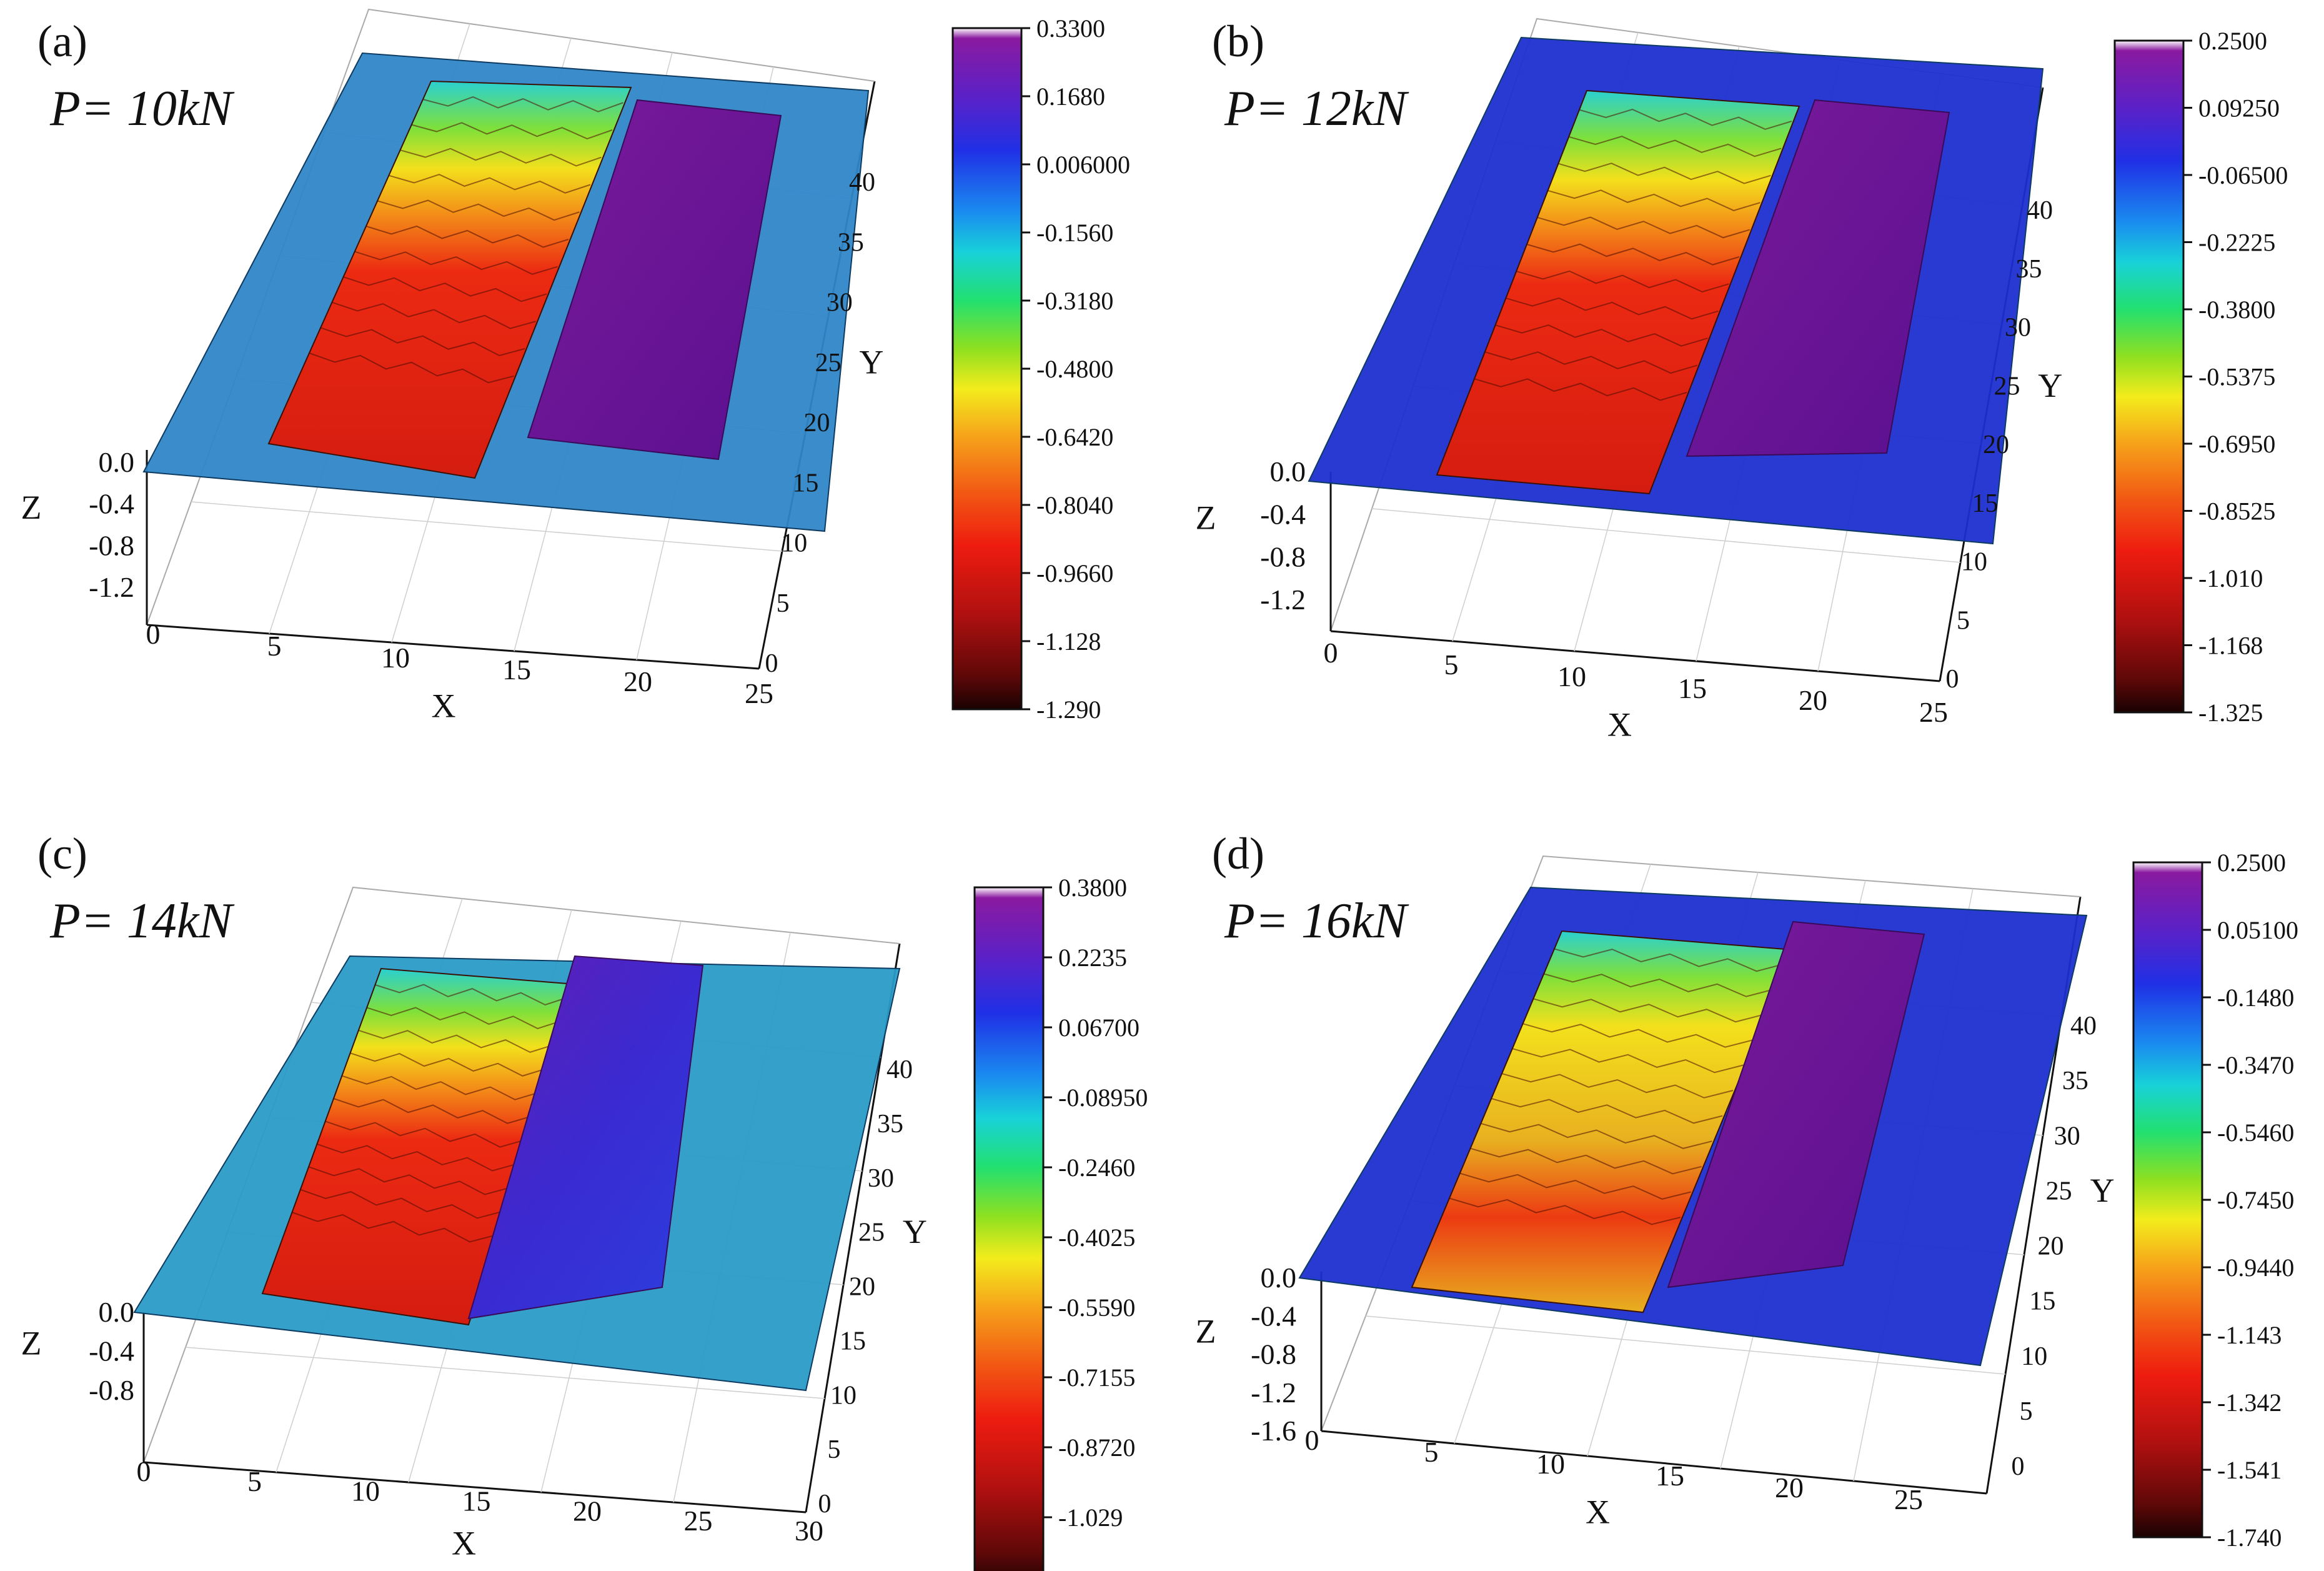 This screenshot has height=1571, width=2324. What do you see at coordinates (2236, 310) in the screenshot?
I see `colorbar-tick-label: -0.3800` at bounding box center [2236, 310].